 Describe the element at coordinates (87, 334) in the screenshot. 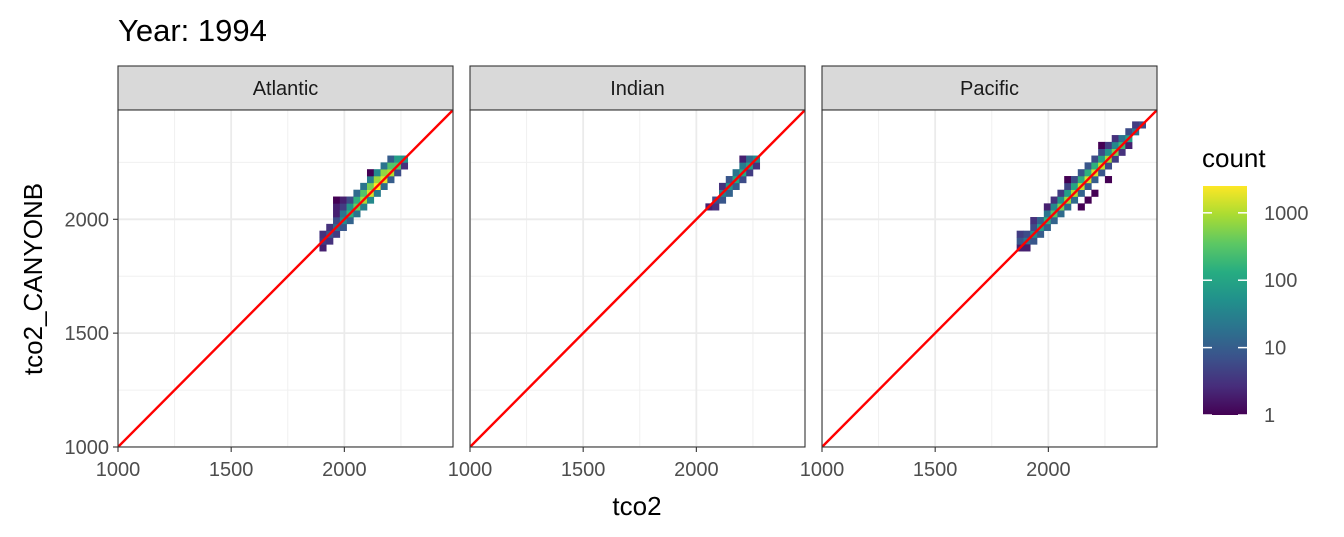

I see `y-tick-label: 1500` at that location.